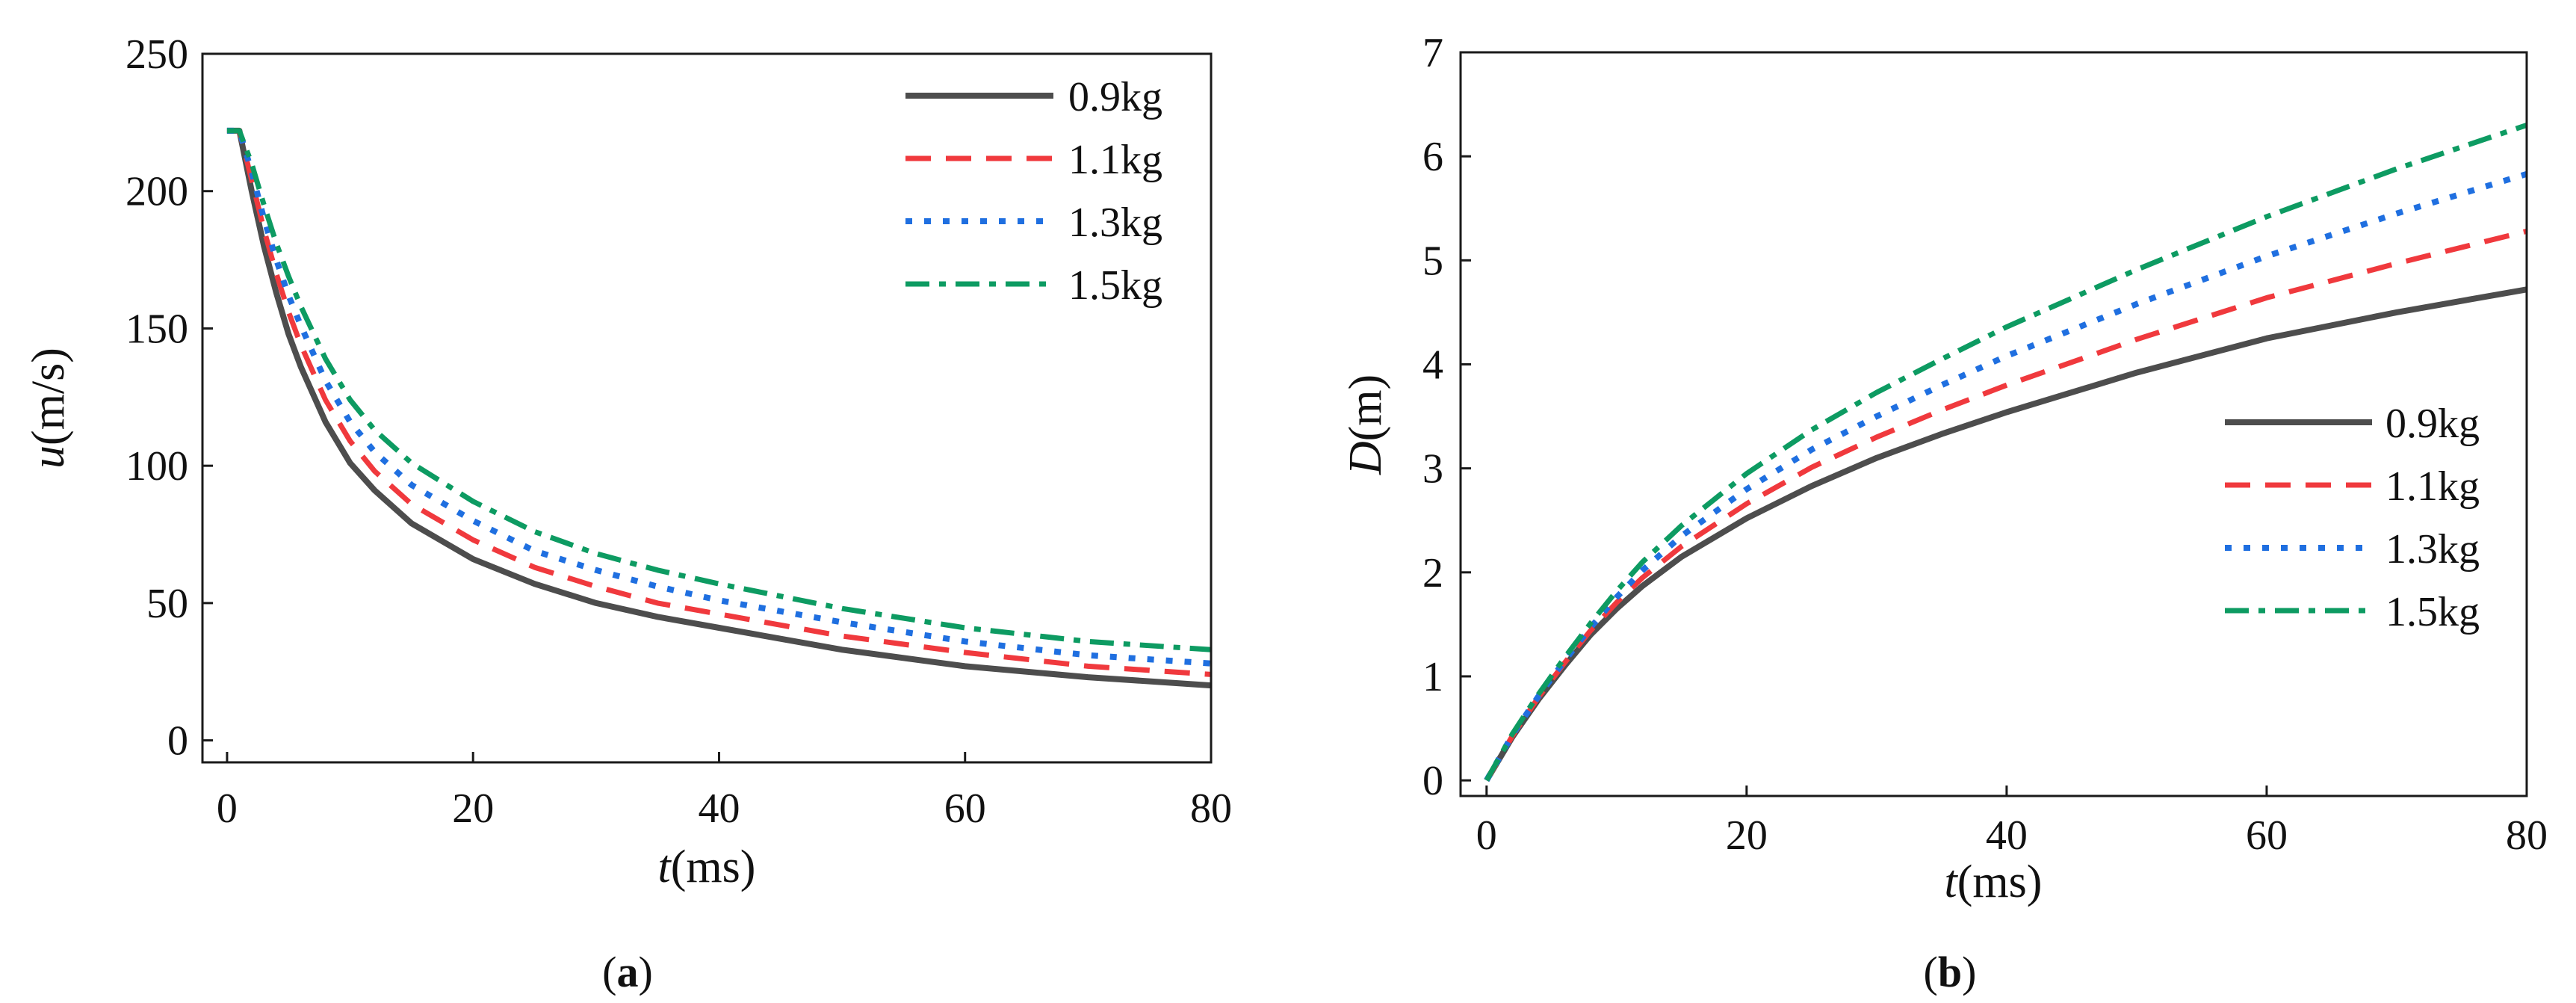 The width and height of the screenshot is (2576, 1003). Describe the element at coordinates (2007, 836) in the screenshot. I see `x-tick-label-b-40: 40` at that location.